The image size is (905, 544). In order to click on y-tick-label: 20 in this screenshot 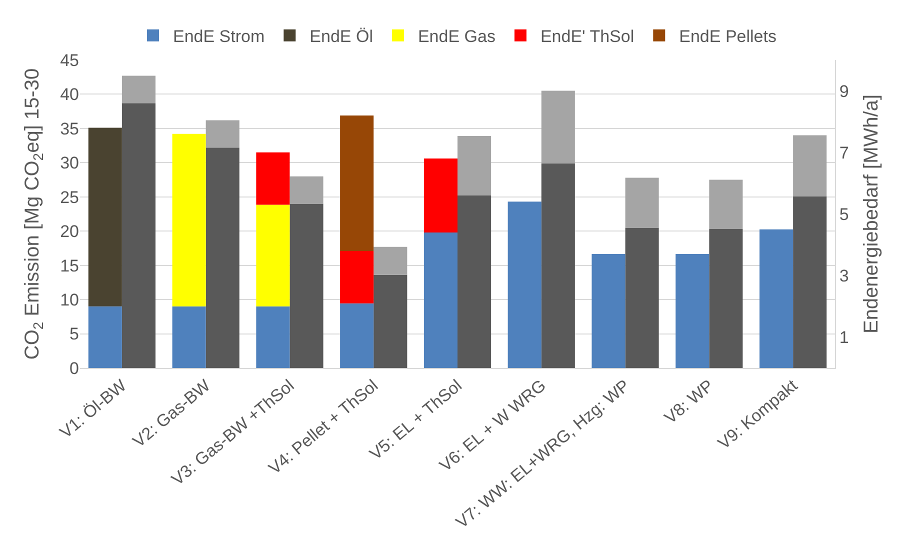, I will do `click(69, 232)`.